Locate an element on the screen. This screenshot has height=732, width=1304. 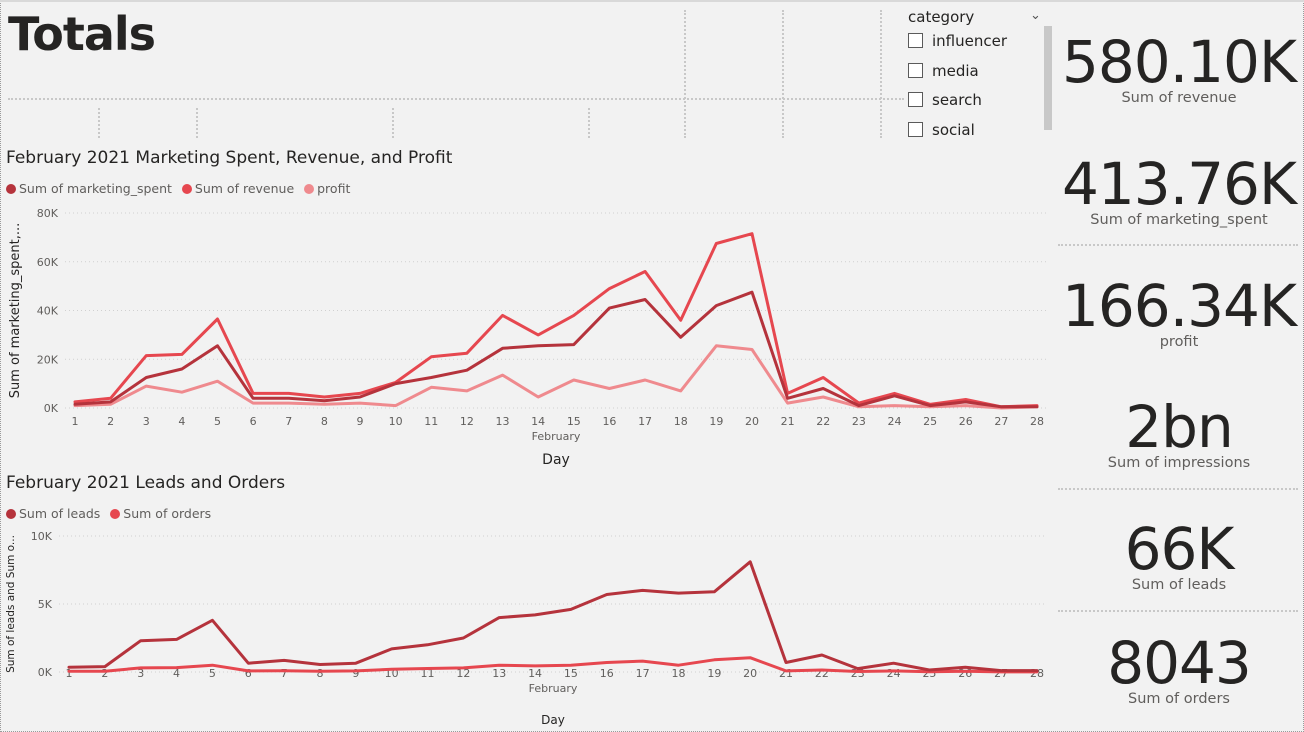
legend-label: Sum of orders is located at coordinates (167, 513).